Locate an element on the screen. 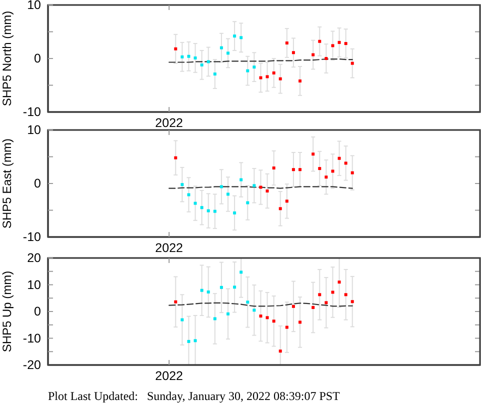 The height and width of the screenshot is (404, 481). y-axis-title: SHP5 North (mm) is located at coordinates (7, 58).